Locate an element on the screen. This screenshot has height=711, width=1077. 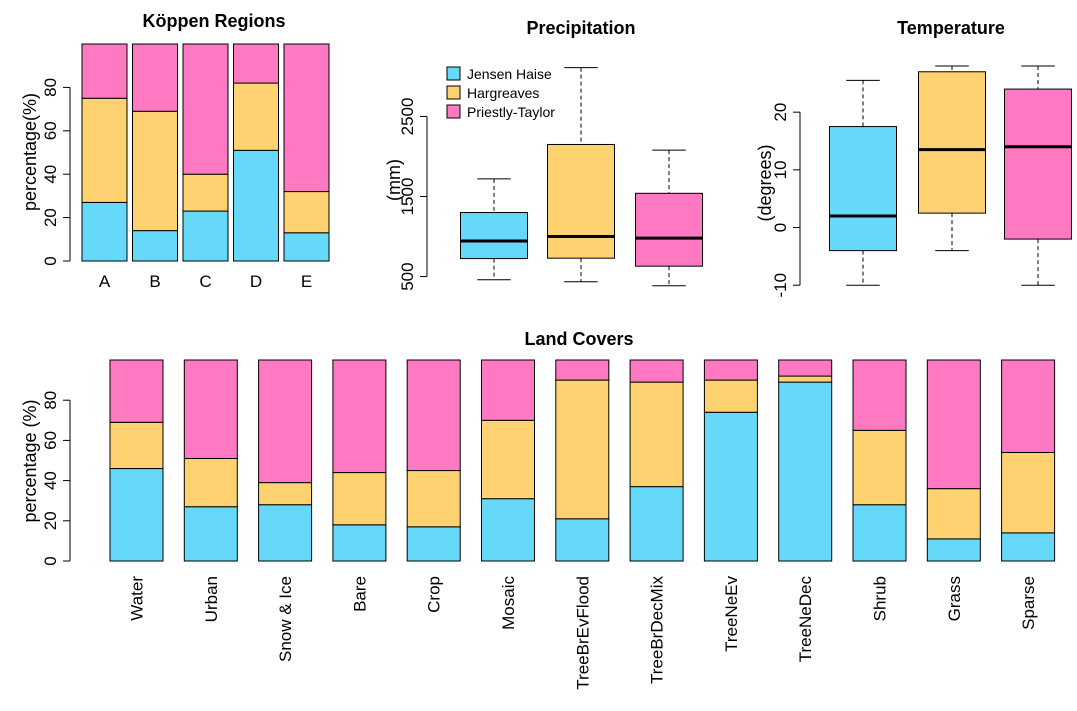
koppen-bar-a-priestly-taylor is located at coordinates (104, 71).